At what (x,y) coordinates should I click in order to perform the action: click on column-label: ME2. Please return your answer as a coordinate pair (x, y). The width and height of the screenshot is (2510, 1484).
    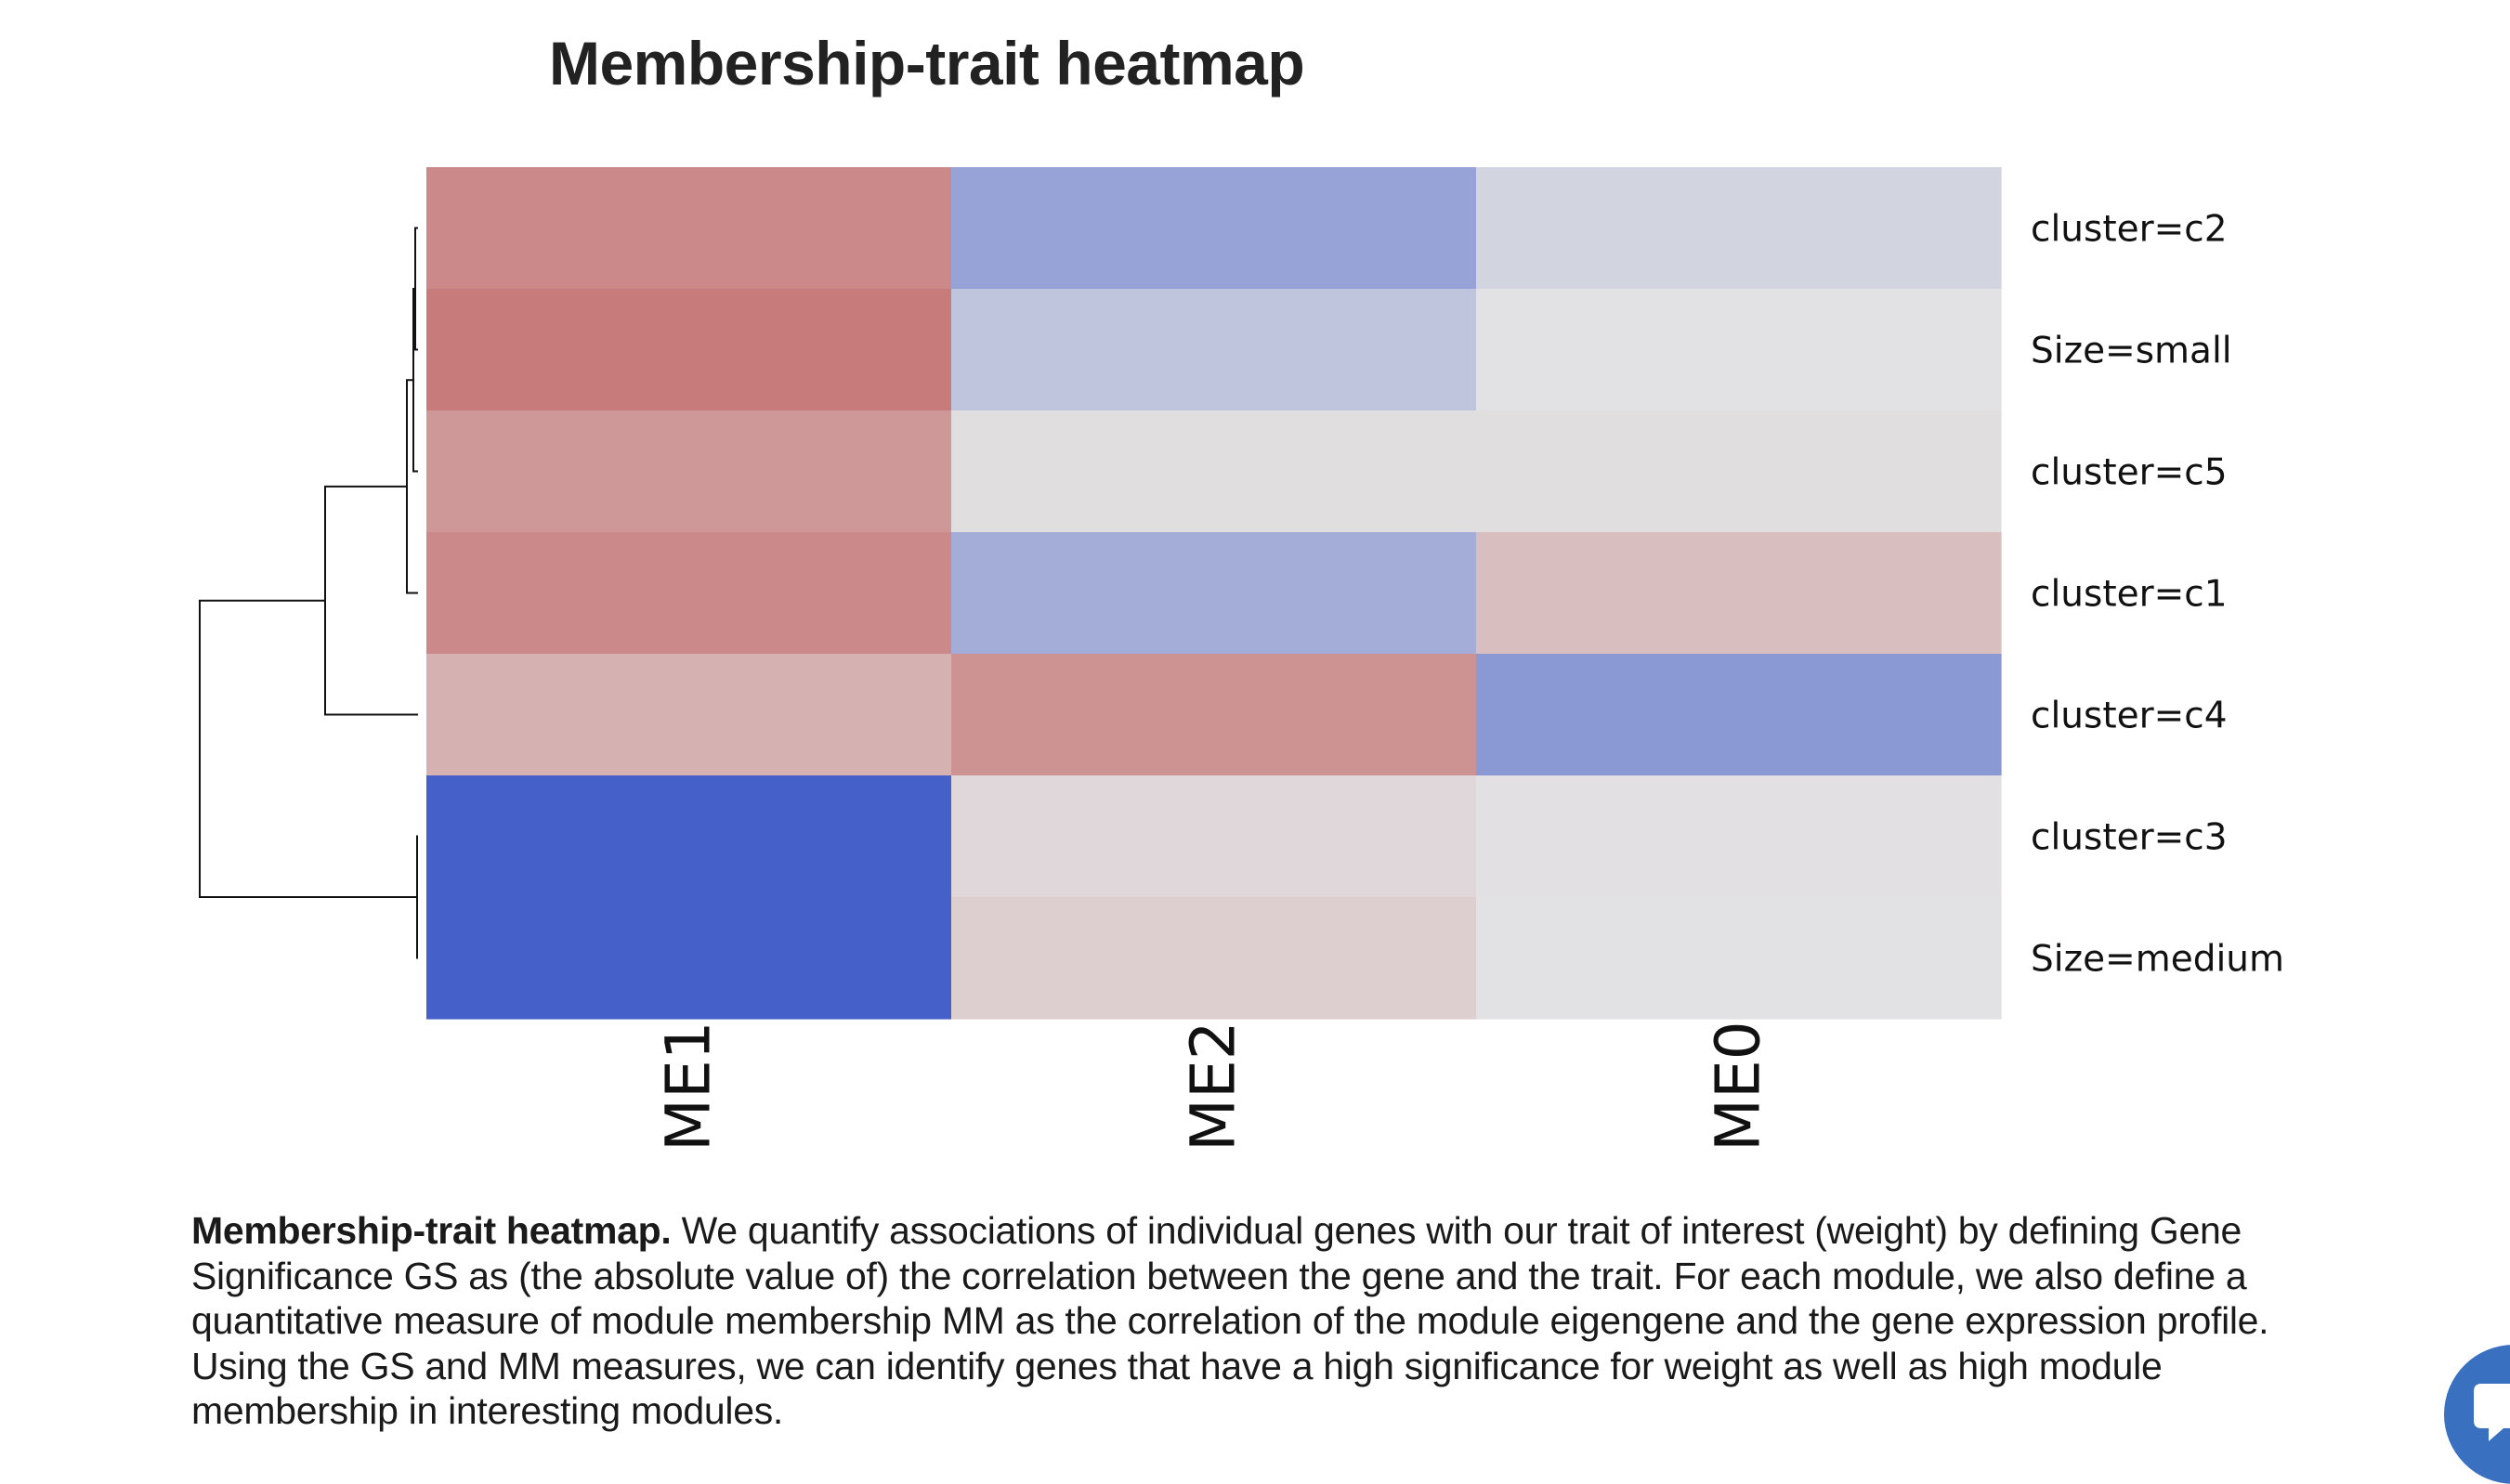
    Looking at the image, I should click on (1214, 1086).